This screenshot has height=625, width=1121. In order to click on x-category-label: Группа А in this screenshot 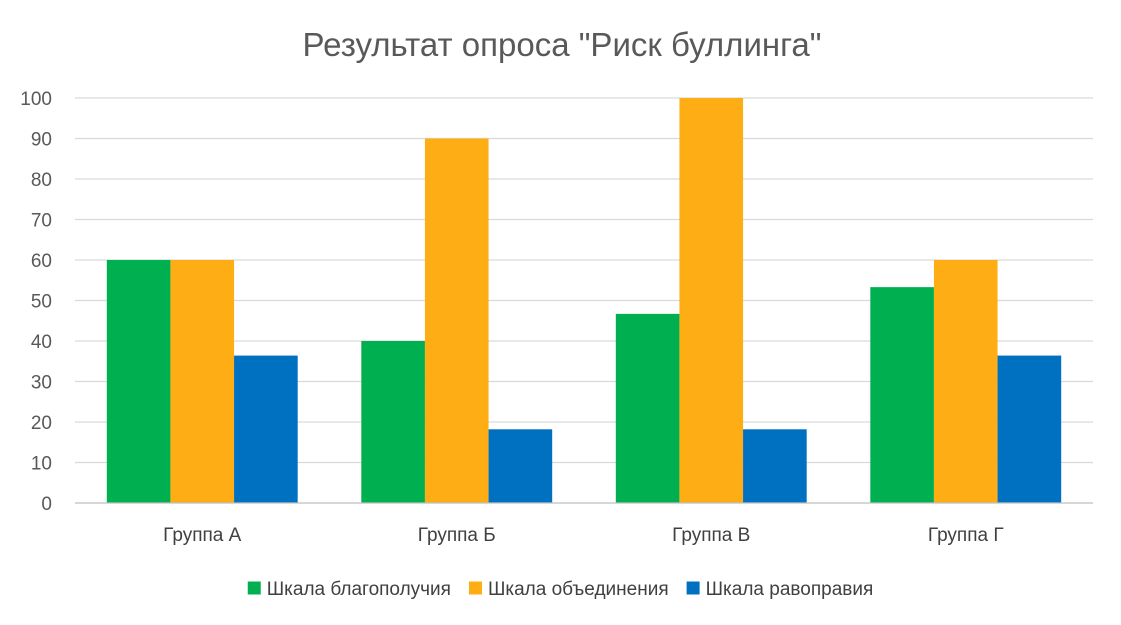, I will do `click(202, 535)`.